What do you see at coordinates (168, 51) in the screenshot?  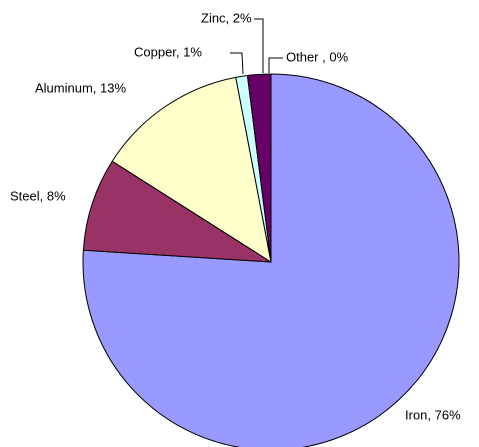 I see `slice-label: Copper, 1%` at bounding box center [168, 51].